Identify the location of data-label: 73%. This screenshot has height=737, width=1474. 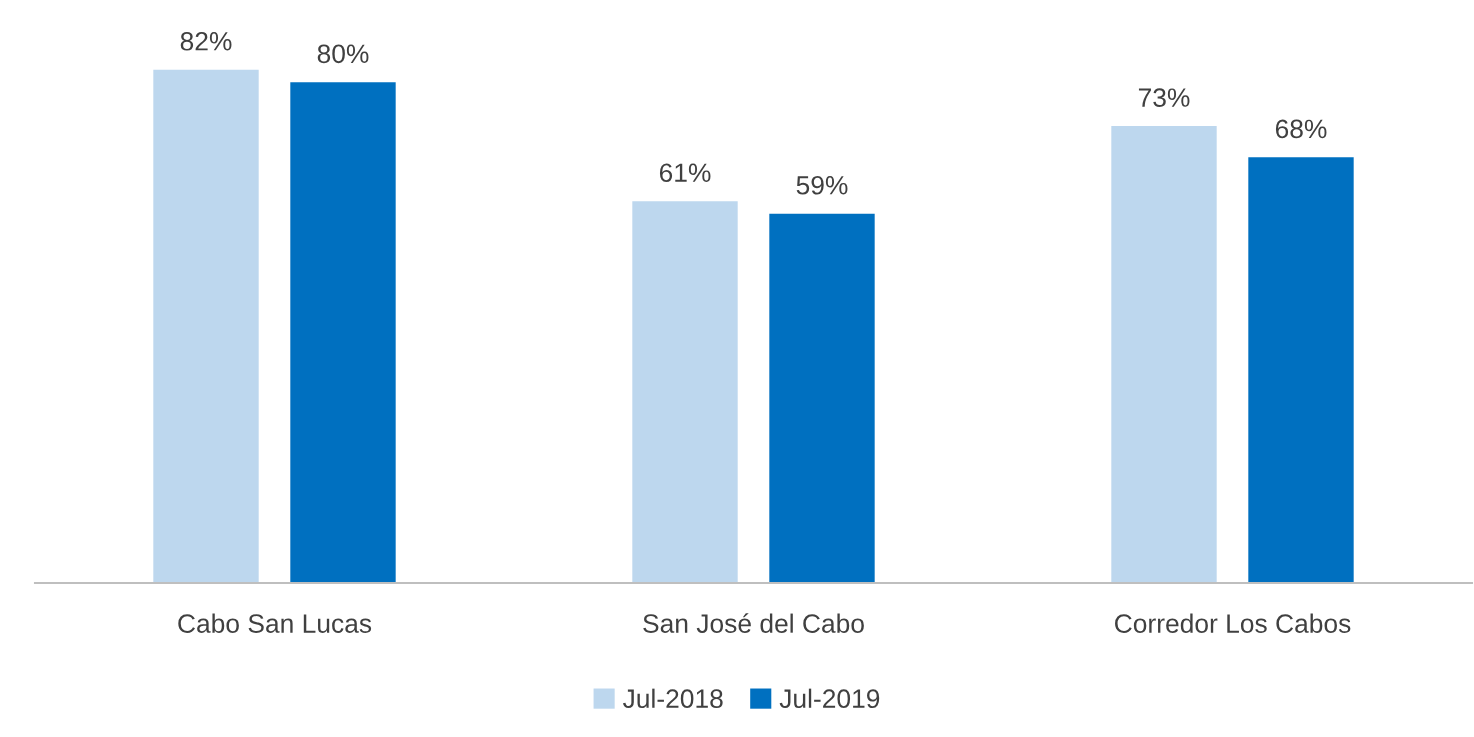
(1164, 97).